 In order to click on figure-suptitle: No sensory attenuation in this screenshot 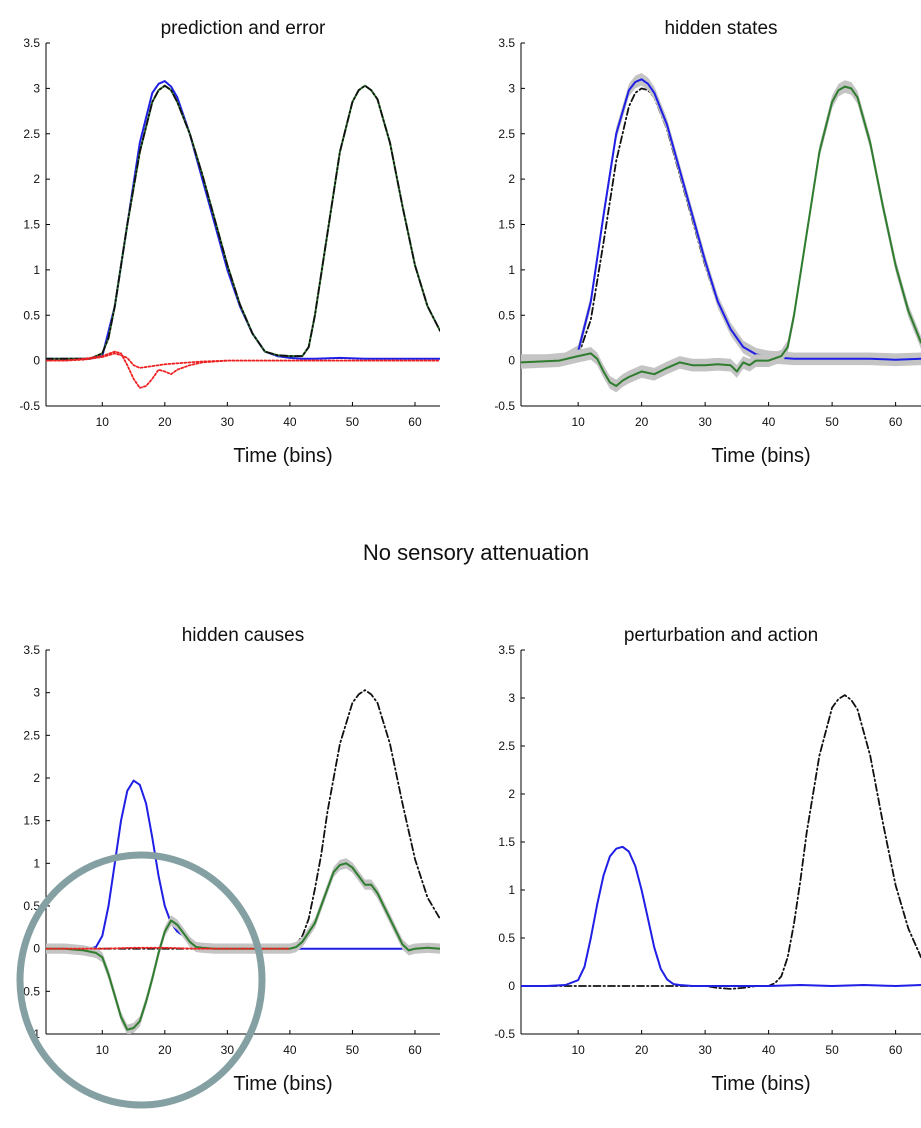, I will do `click(476, 552)`.